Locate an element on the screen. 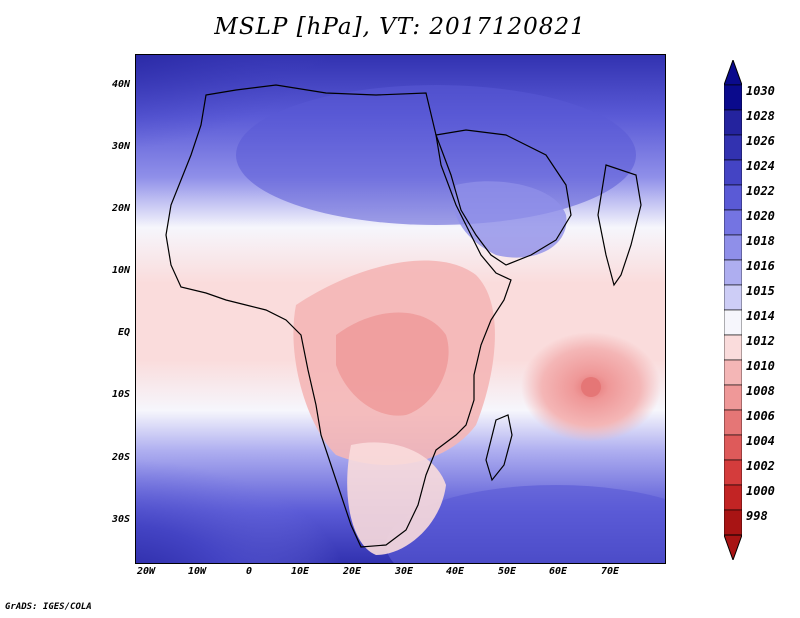 The image size is (800, 618). colorbar-label-1012: 1012 is located at coordinates (760, 341).